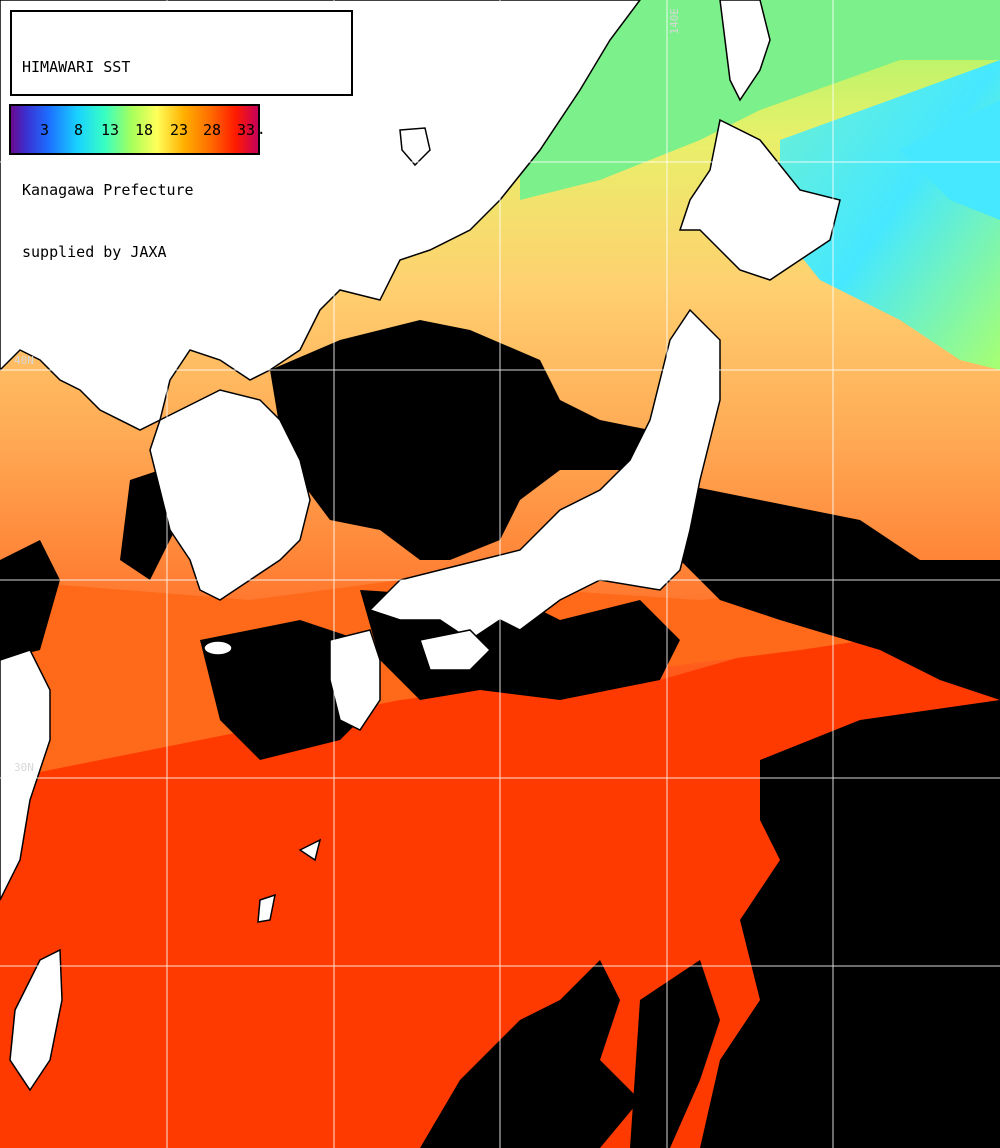 The width and height of the screenshot is (1000, 1148). Describe the element at coordinates (415, 147) in the screenshot. I see `land-ulleung` at that location.